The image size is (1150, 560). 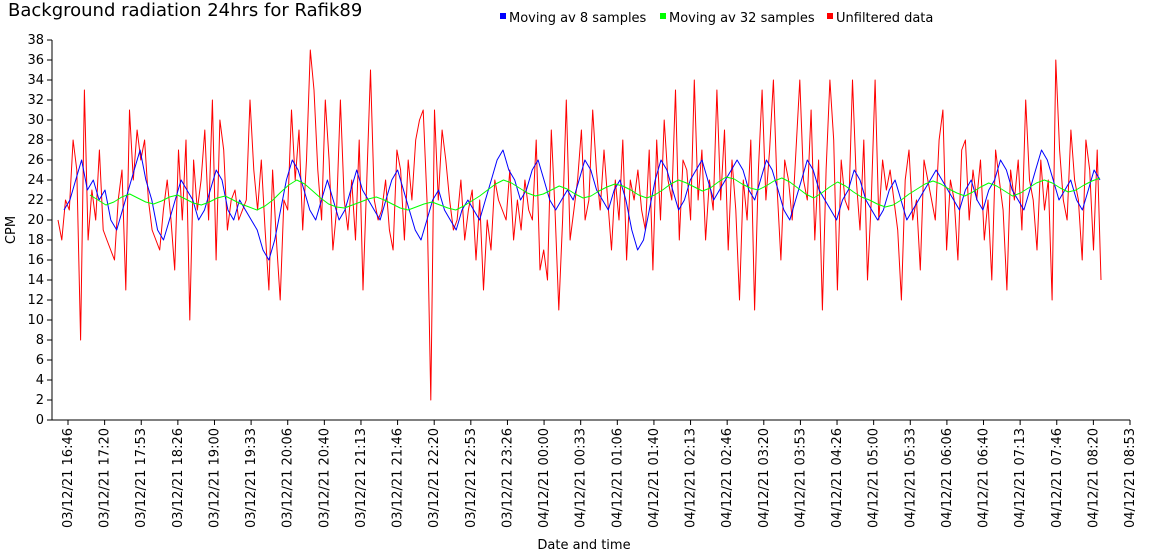 What do you see at coordinates (214, 478) in the screenshot?
I see `x-tick-label: 03/12/21 19:00` at bounding box center [214, 478].